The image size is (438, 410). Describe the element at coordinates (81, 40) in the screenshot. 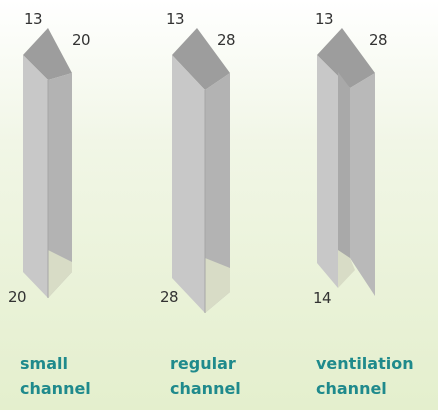

I see `small-channel-top-right-dimension: 20` at that location.